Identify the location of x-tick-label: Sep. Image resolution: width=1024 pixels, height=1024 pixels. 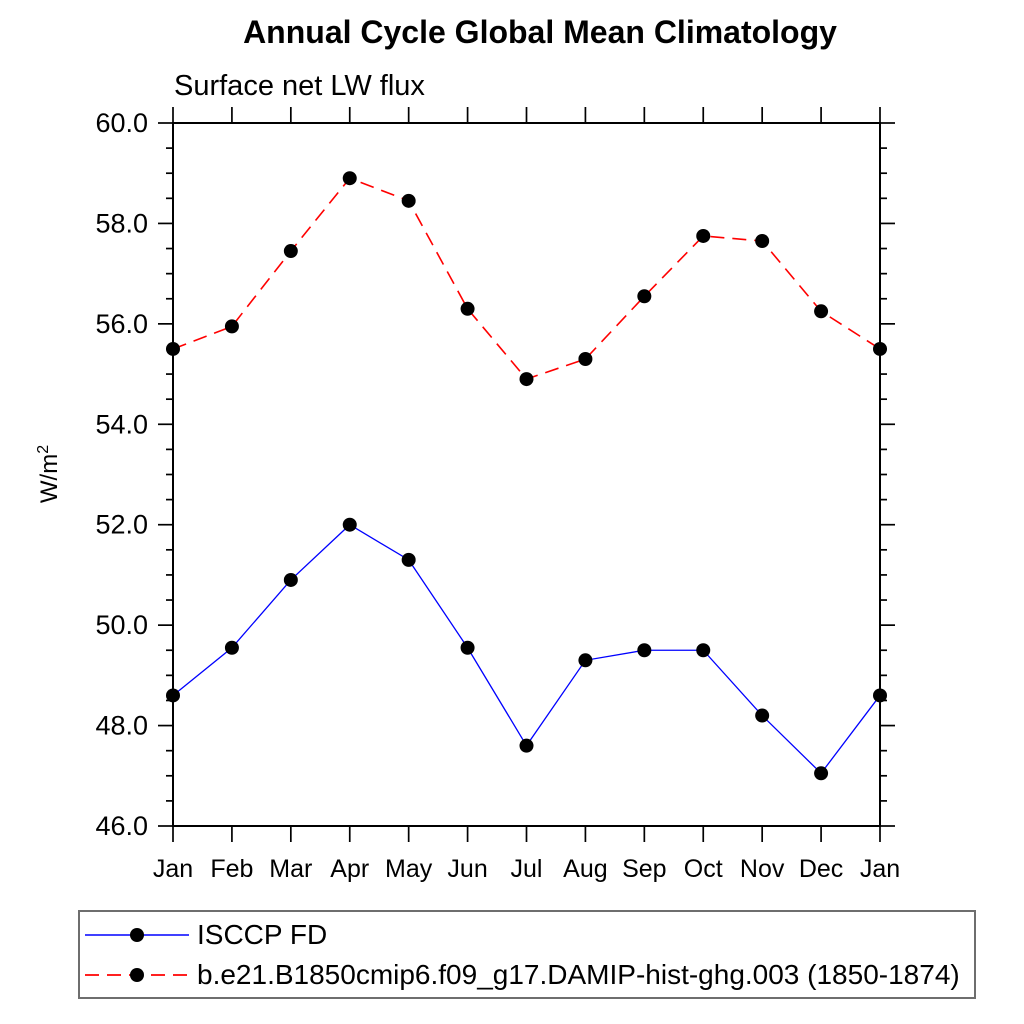
(644, 869).